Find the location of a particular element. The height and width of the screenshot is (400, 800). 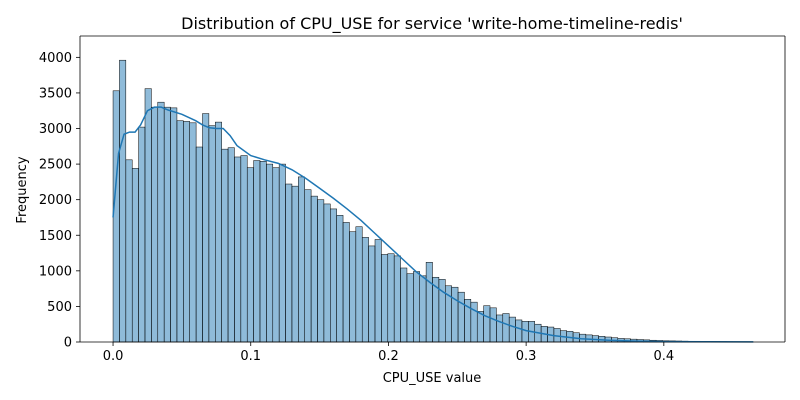

y-tick-label: 4000 is located at coordinates (55, 58).